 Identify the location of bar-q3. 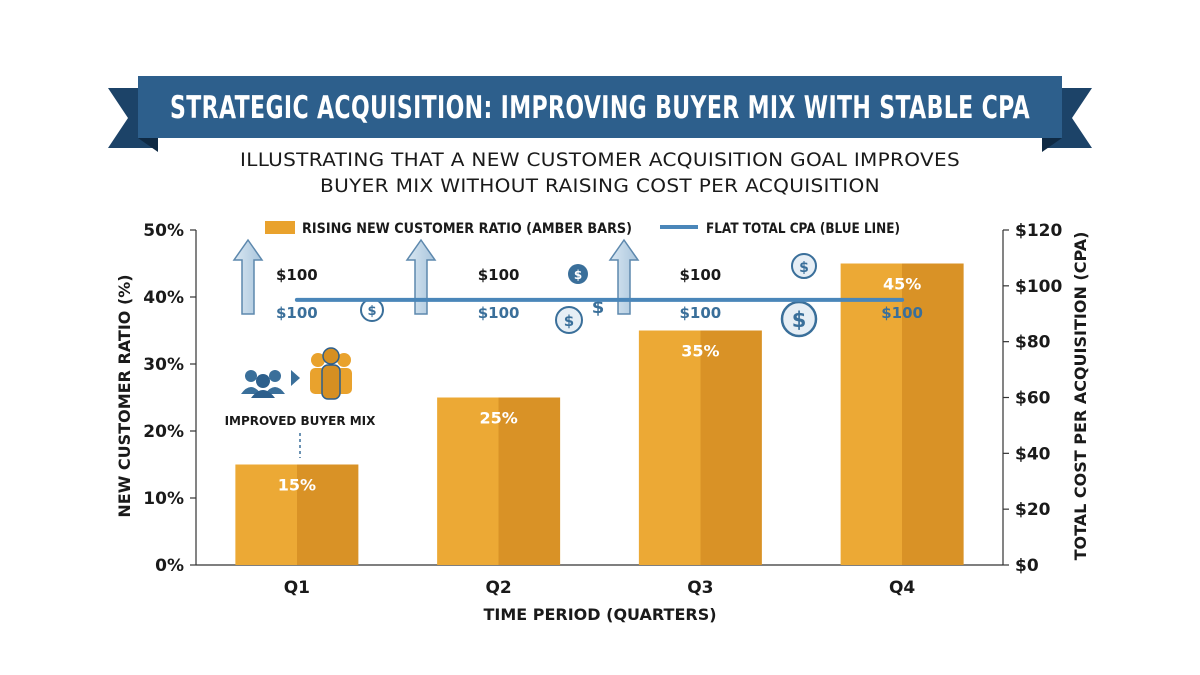
(700, 447).